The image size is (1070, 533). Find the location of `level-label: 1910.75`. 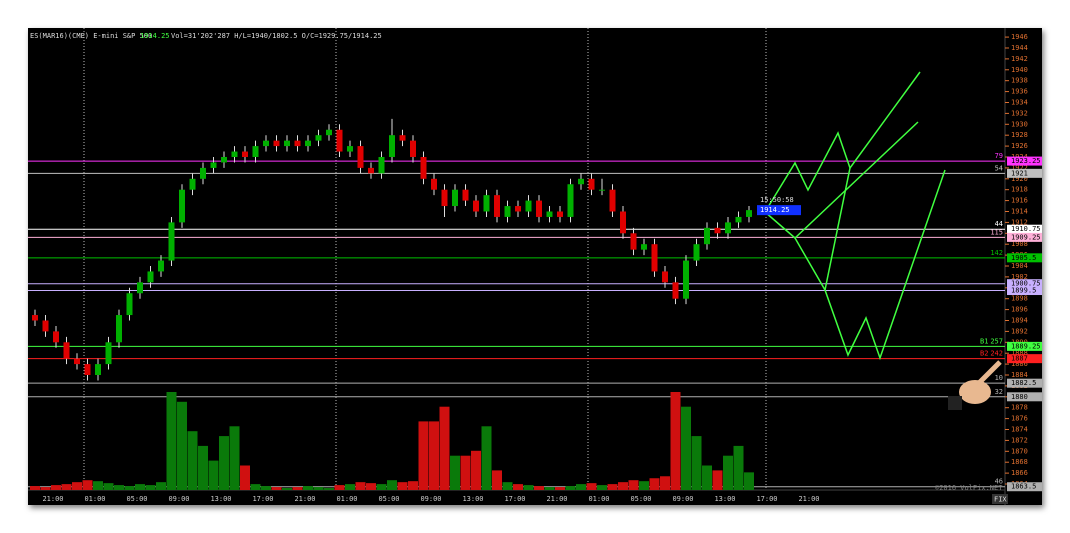

level-label: 1910.75 is located at coordinates (1026, 229).